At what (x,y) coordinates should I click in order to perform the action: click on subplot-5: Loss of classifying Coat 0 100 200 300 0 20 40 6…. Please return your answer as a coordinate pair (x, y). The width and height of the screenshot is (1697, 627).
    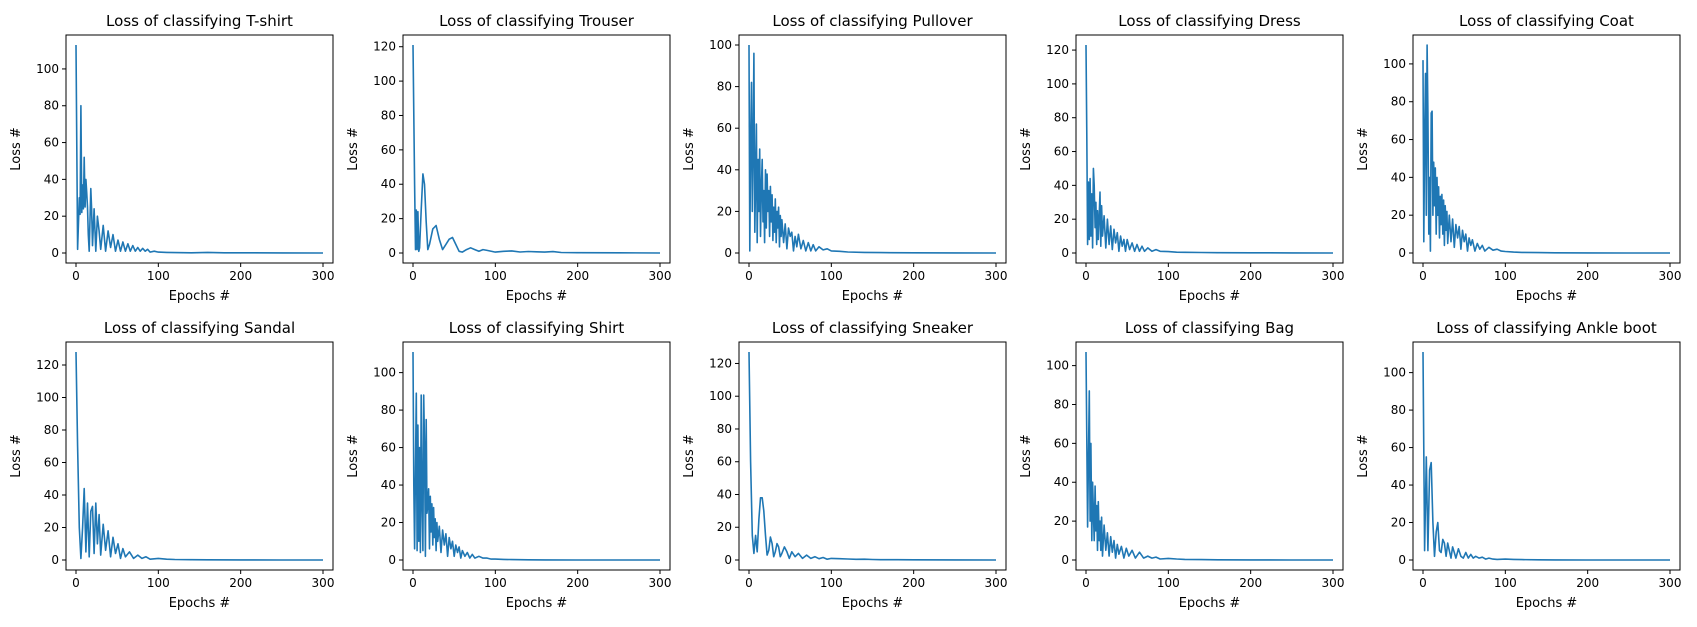
    Looking at the image, I should click on (1518, 158).